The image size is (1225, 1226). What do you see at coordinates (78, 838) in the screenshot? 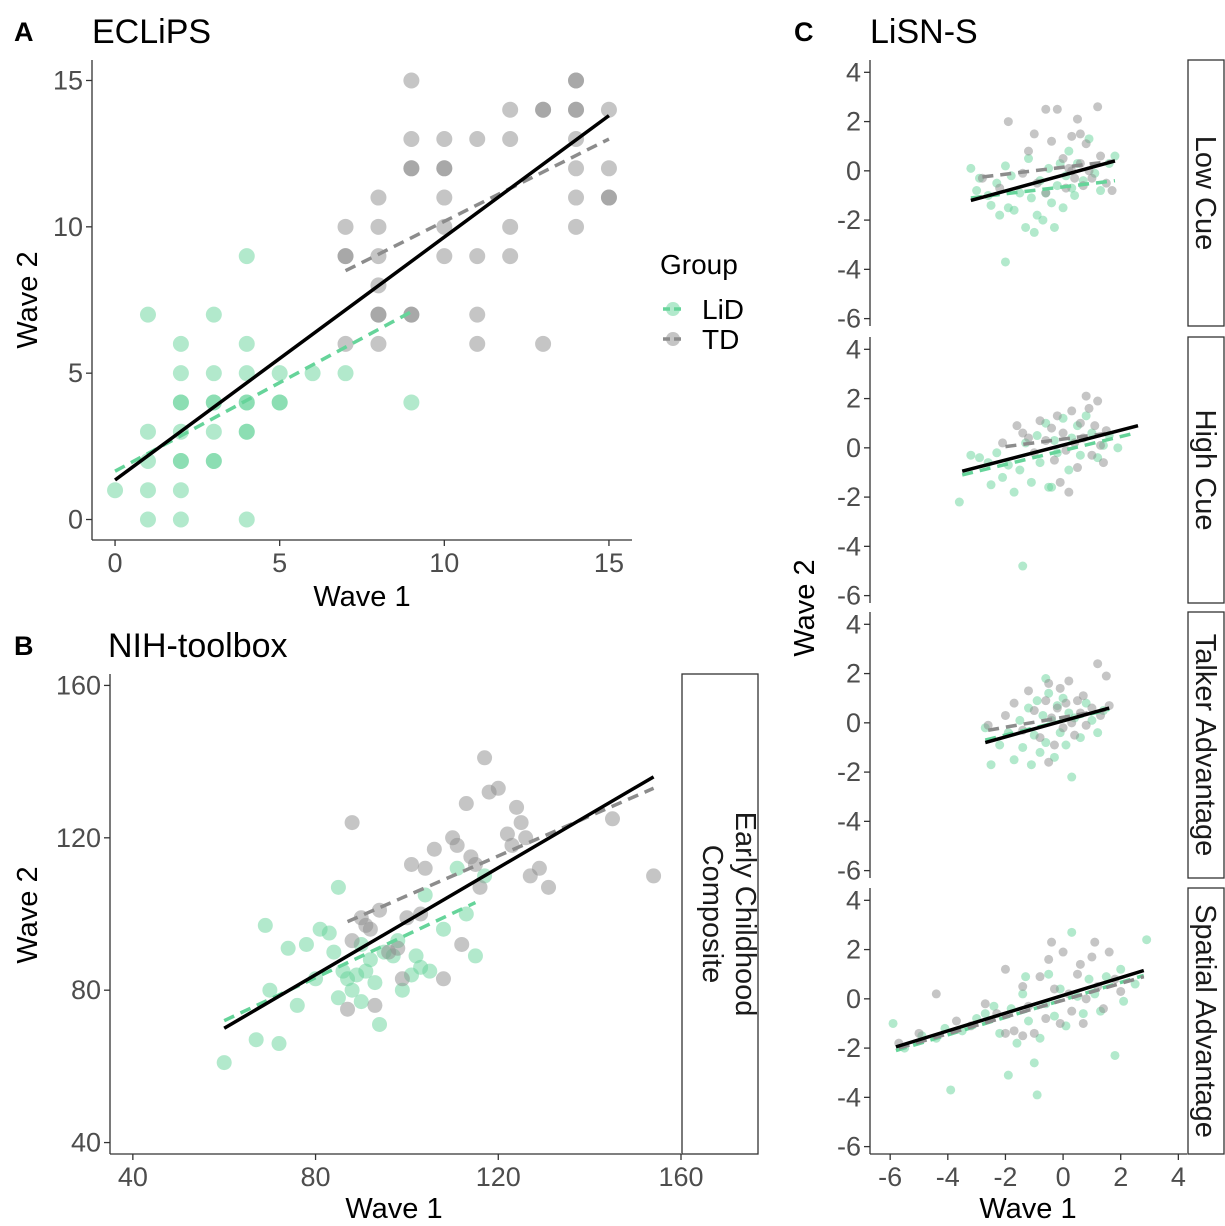
I see `panel-b-ytick-label: 120` at bounding box center [78, 838].